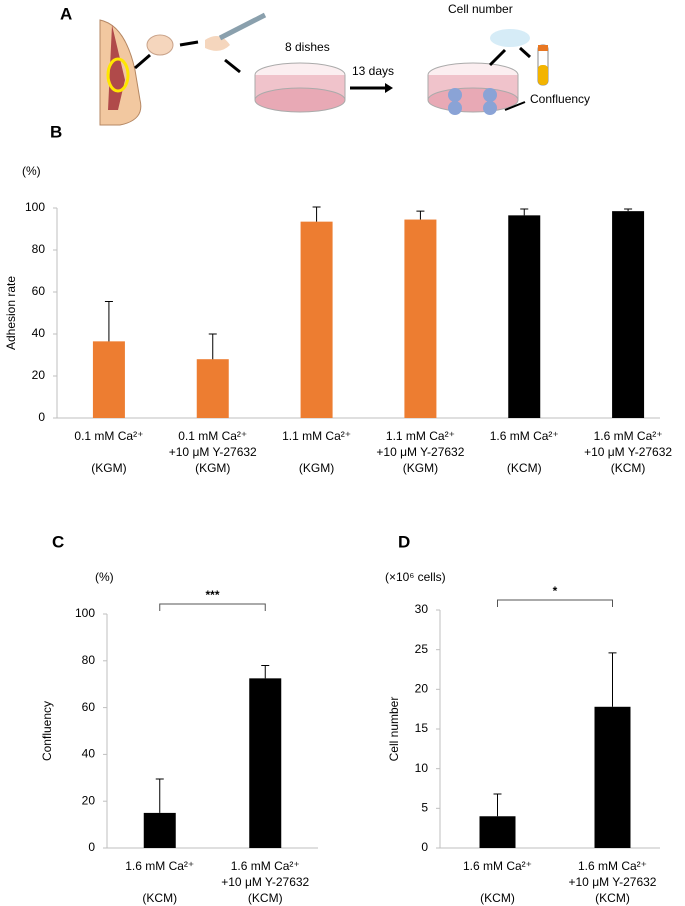 Image resolution: width=685 pixels, height=906 pixels. Describe the element at coordinates (422, 728) in the screenshot. I see `y-tick-label: 15` at that location.